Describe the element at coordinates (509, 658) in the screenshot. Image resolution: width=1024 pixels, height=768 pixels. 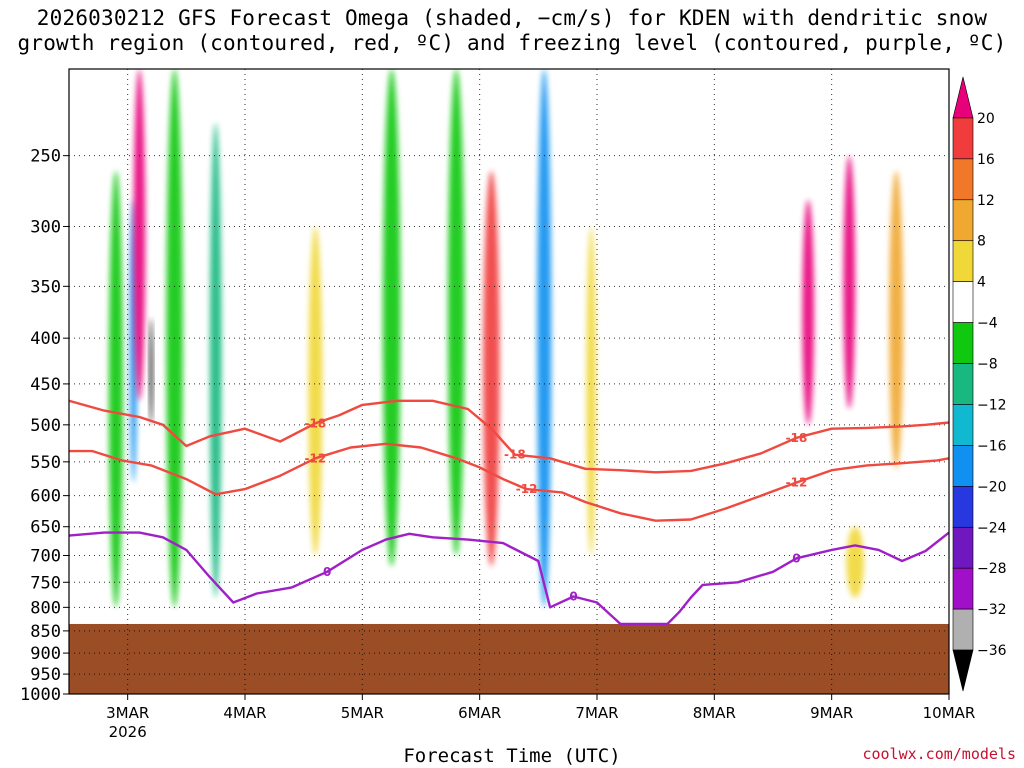
I see `terrain-fill` at that location.